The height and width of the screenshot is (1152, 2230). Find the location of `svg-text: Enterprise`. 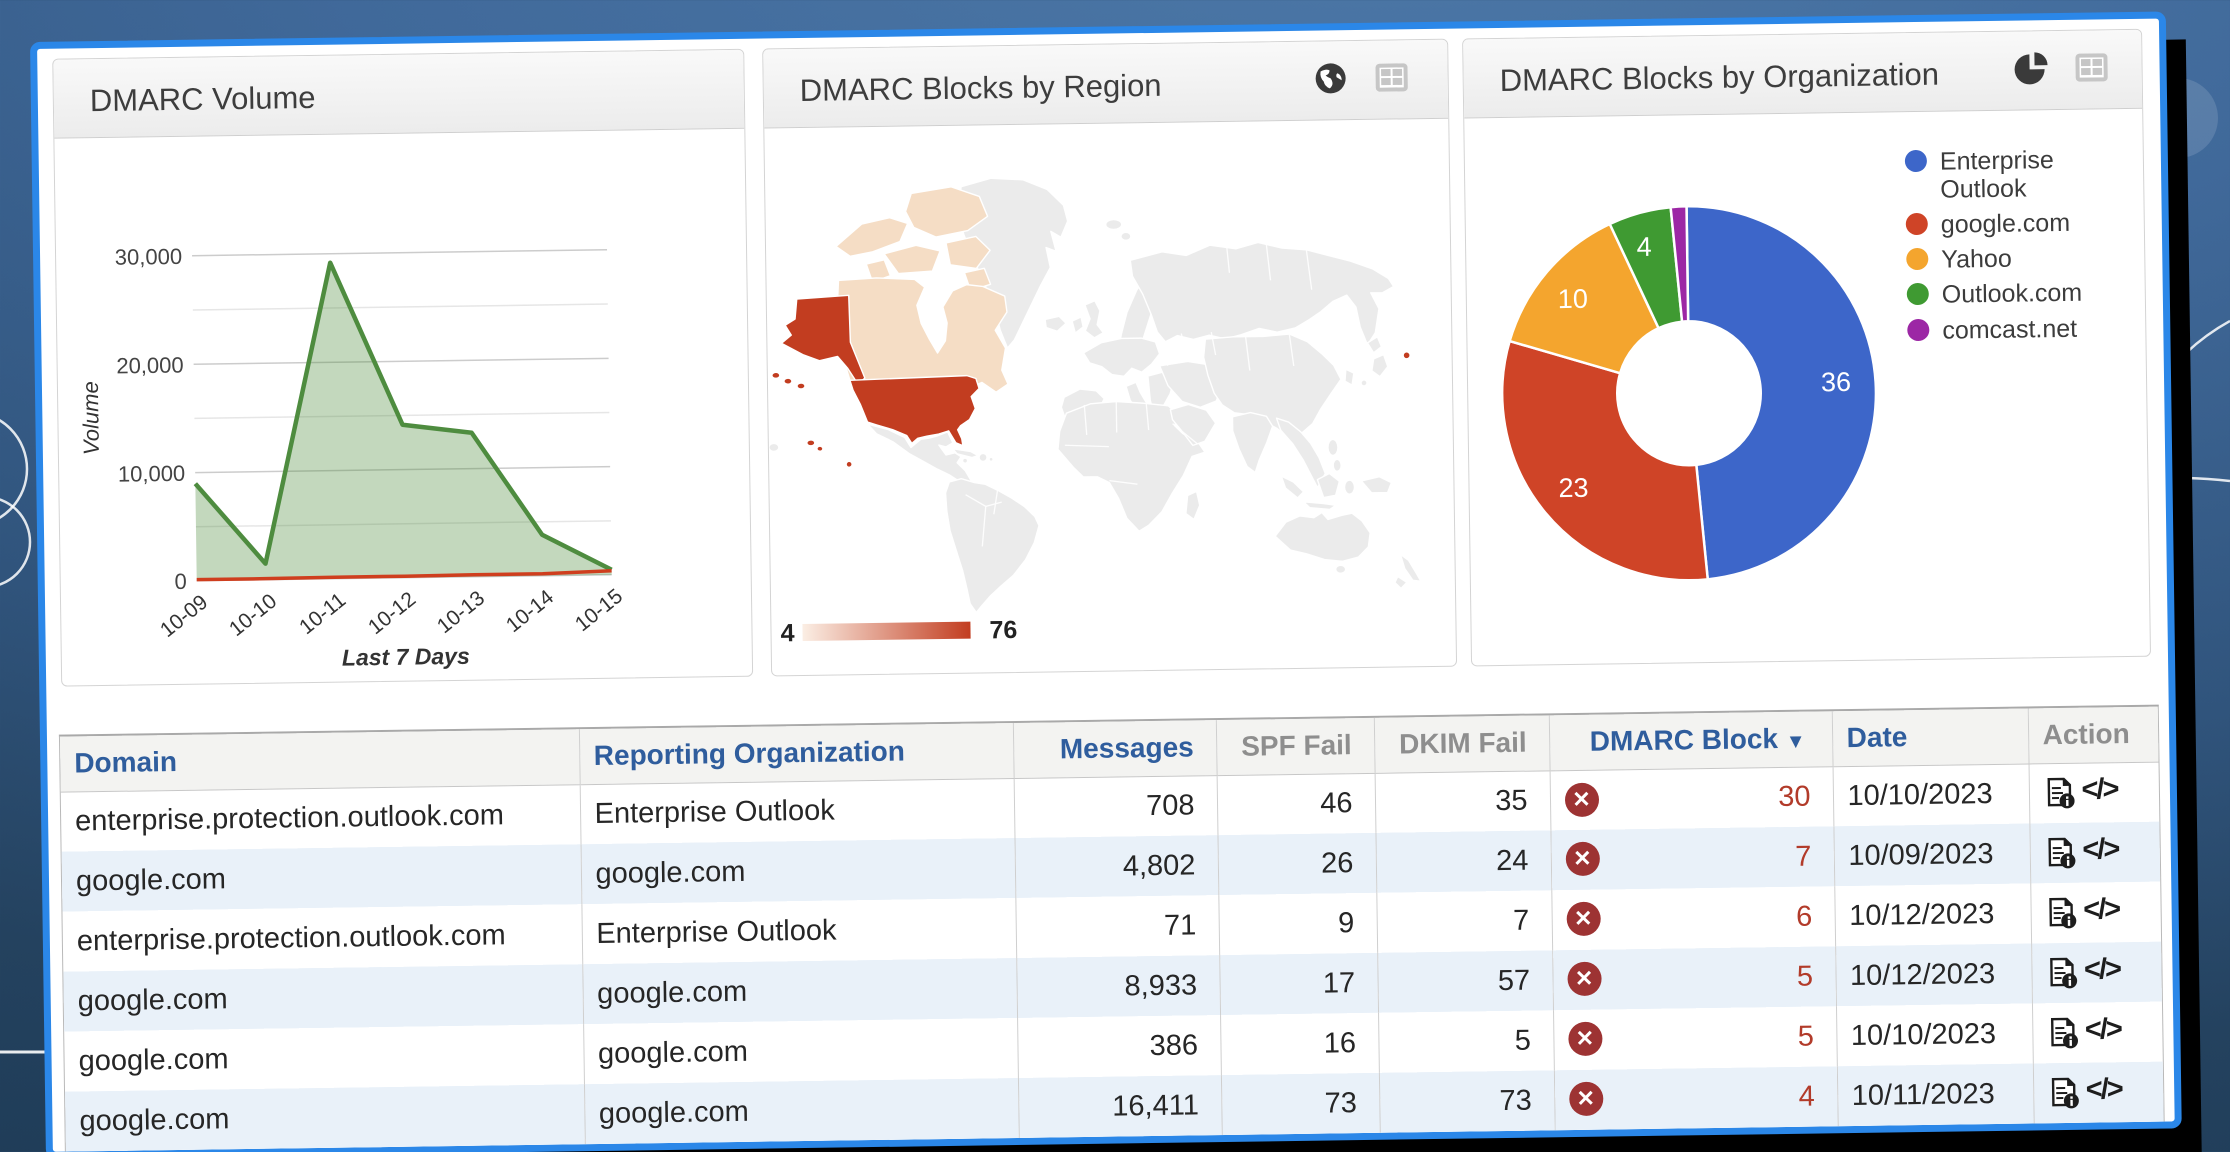

svg-text: Enterprise is located at coordinates (1997, 161).